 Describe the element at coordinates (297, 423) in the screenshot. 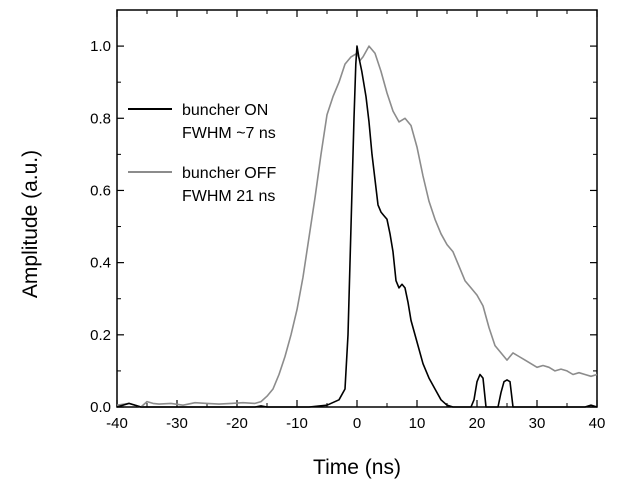

I see `x-tick-label: -10` at that location.